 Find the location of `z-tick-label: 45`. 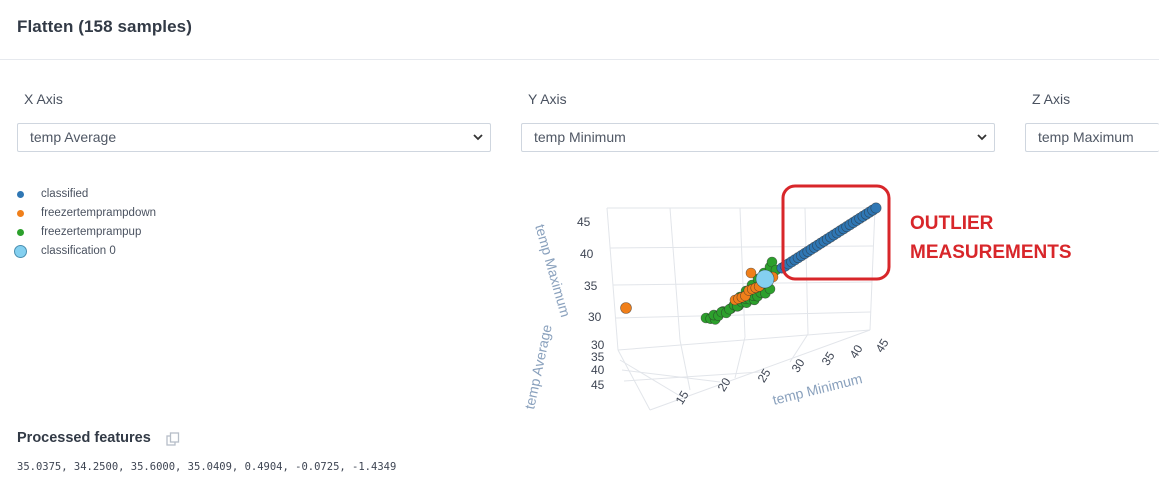

z-tick-label: 45 is located at coordinates (584, 222).